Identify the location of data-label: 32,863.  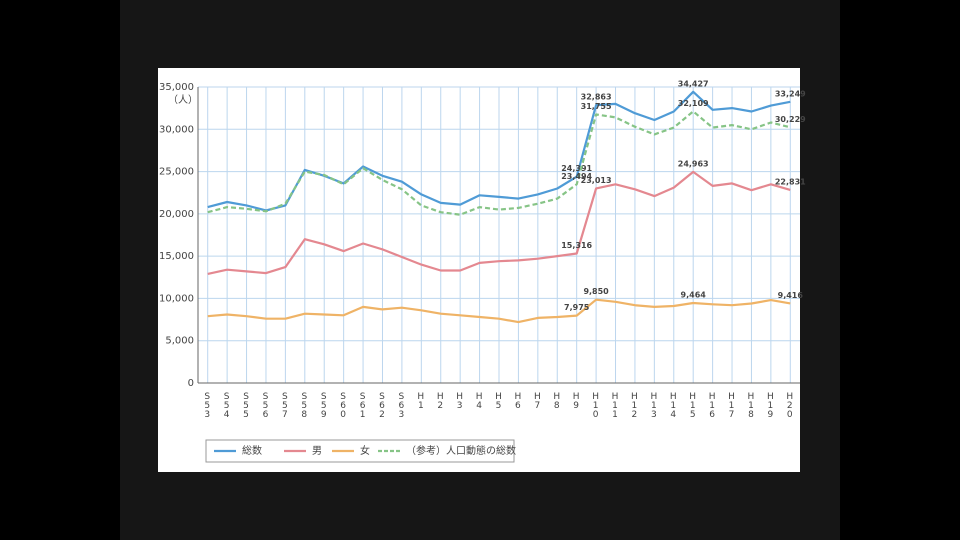
(596, 97).